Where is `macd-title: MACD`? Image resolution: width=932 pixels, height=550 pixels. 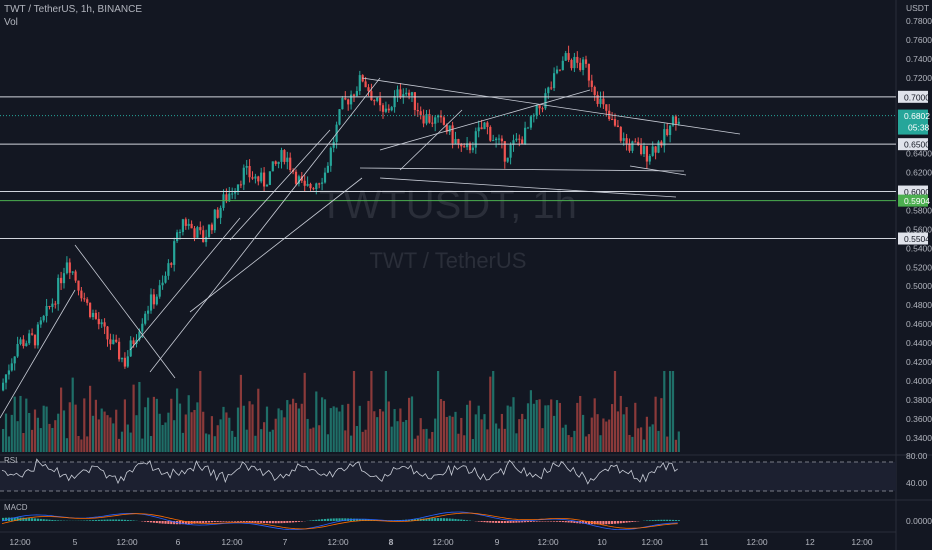 macd-title: MACD is located at coordinates (16, 507).